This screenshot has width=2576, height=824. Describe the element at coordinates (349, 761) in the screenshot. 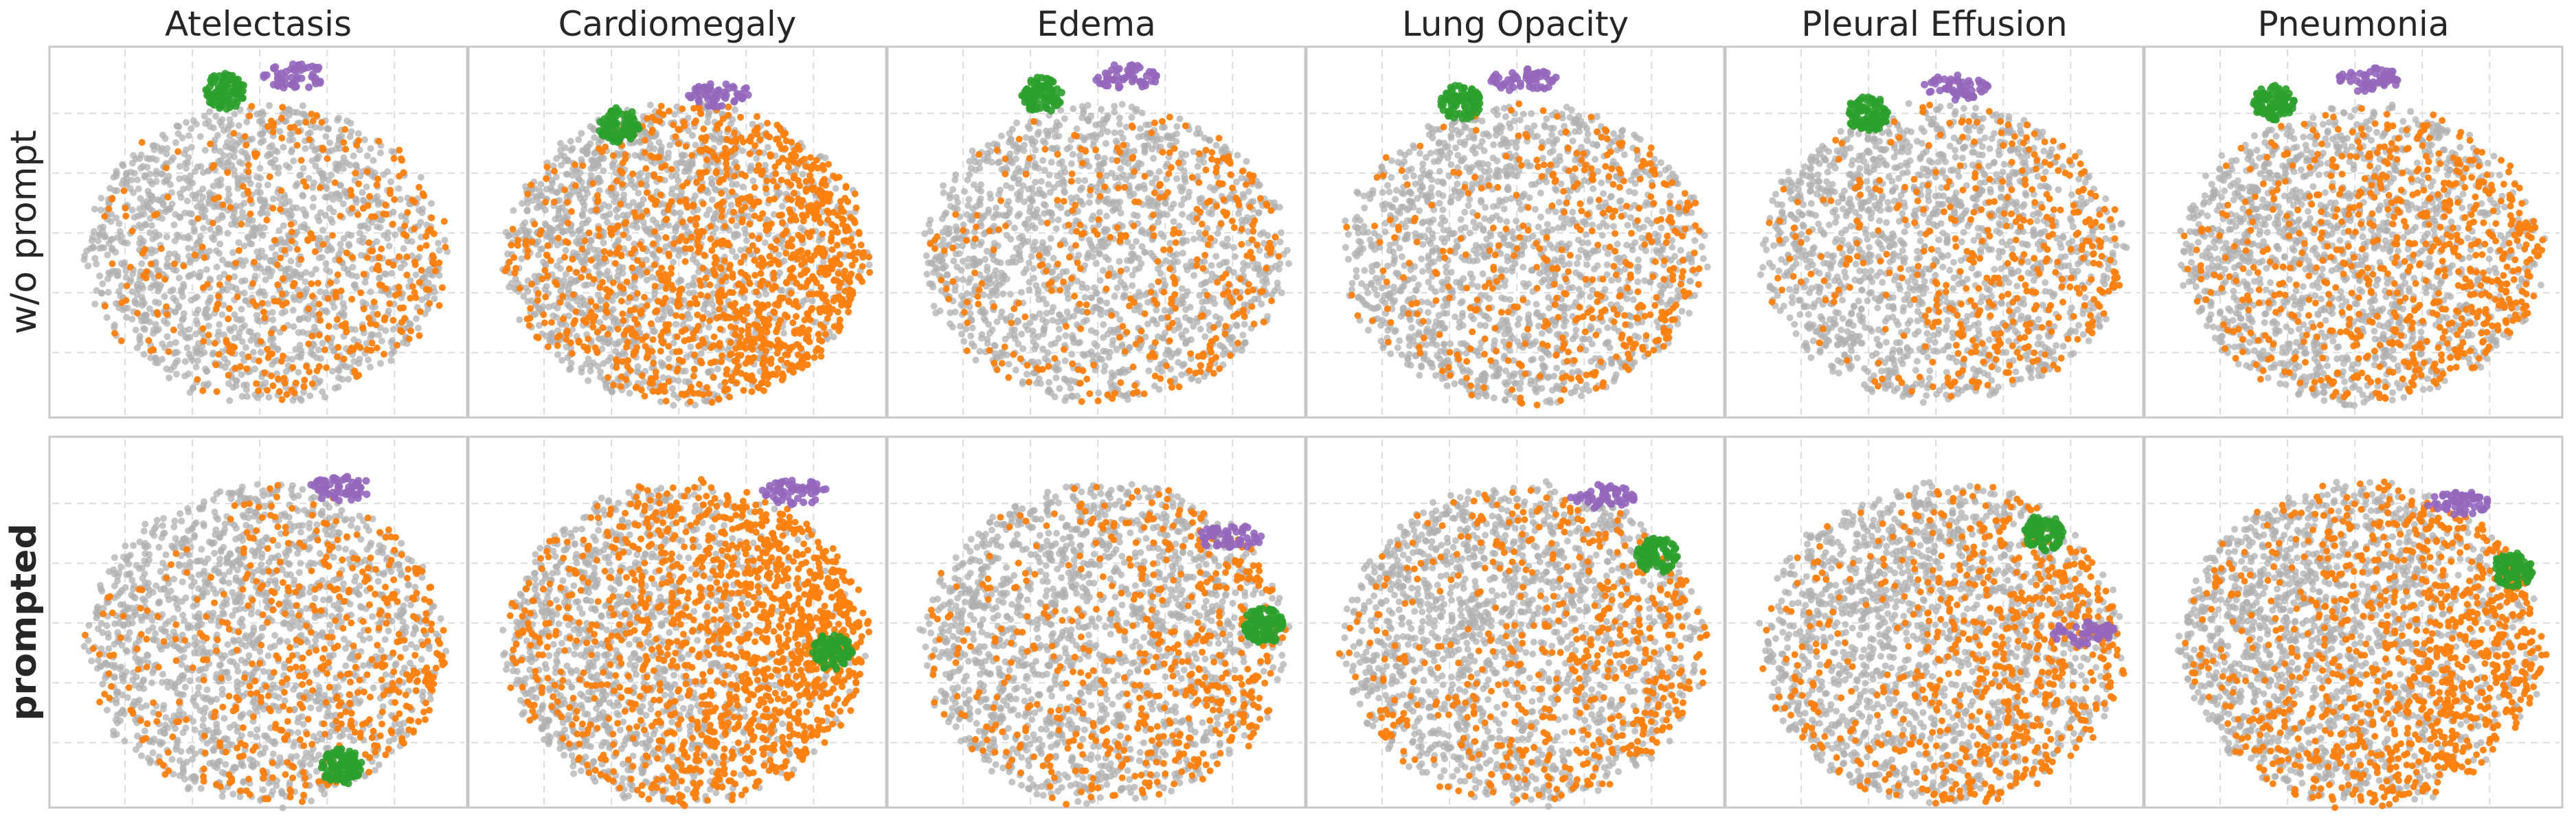

I see `cluster-a-point` at that location.